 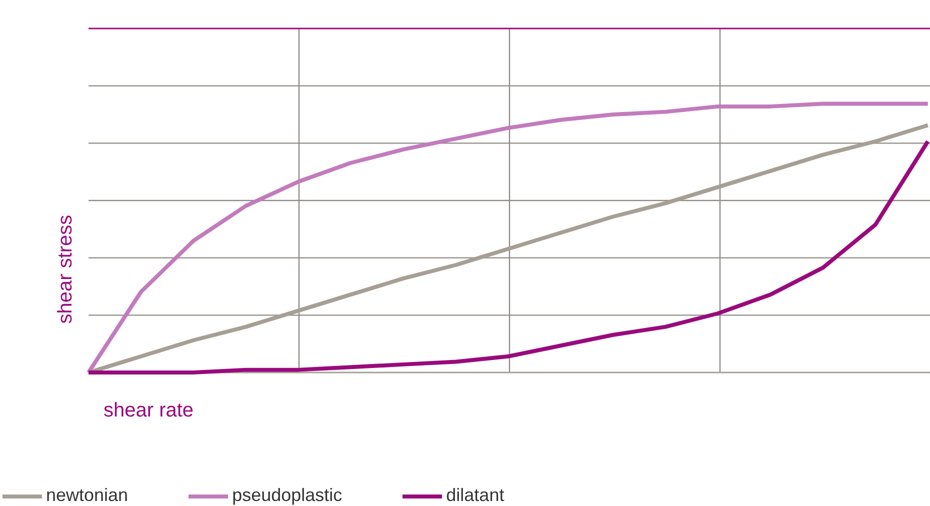 I want to click on legend-label: dilatant, so click(x=475, y=495).